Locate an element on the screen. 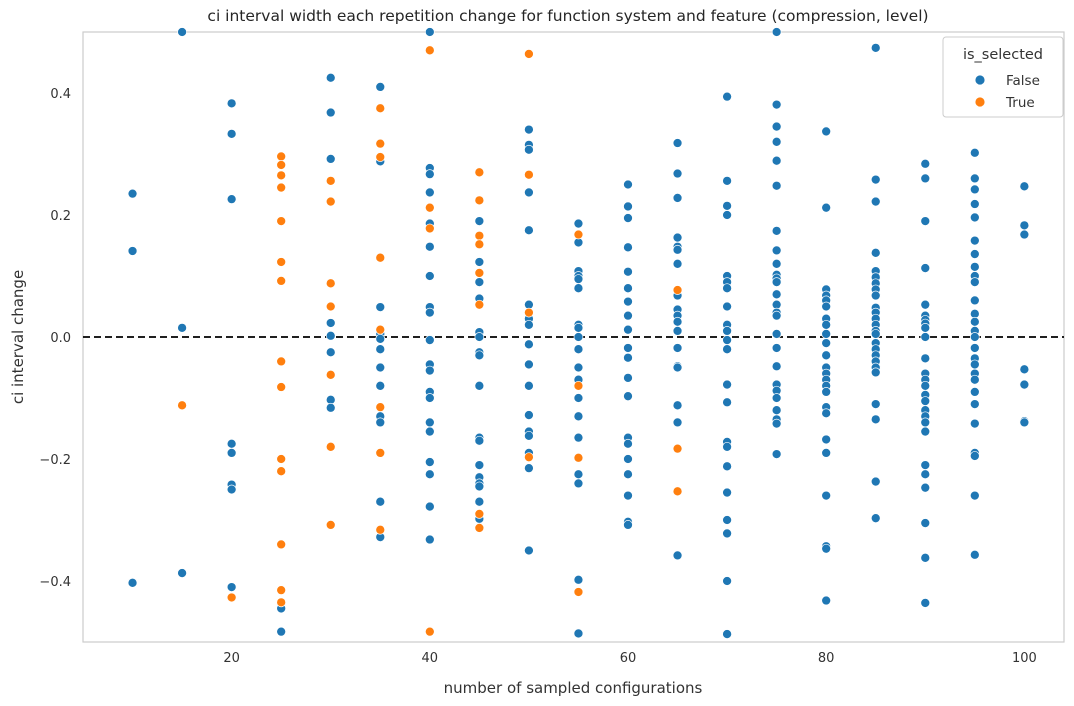  y-tick-label: −0.4 is located at coordinates (55, 582).